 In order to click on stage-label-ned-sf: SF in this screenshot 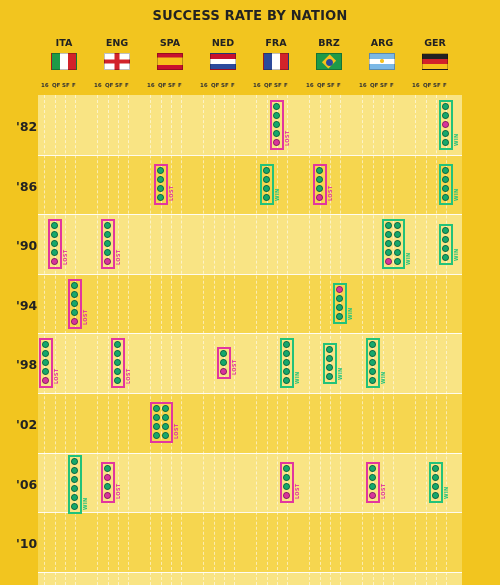, I will do `click(225, 86)`.